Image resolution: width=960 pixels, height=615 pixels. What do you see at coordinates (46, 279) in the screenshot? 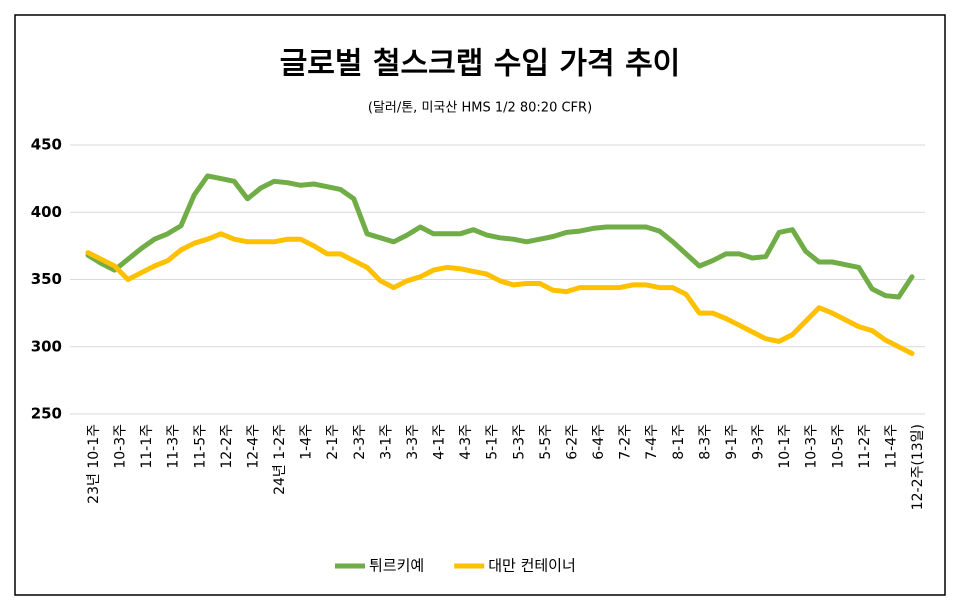
I see `y-tick-label: 350` at bounding box center [46, 279].